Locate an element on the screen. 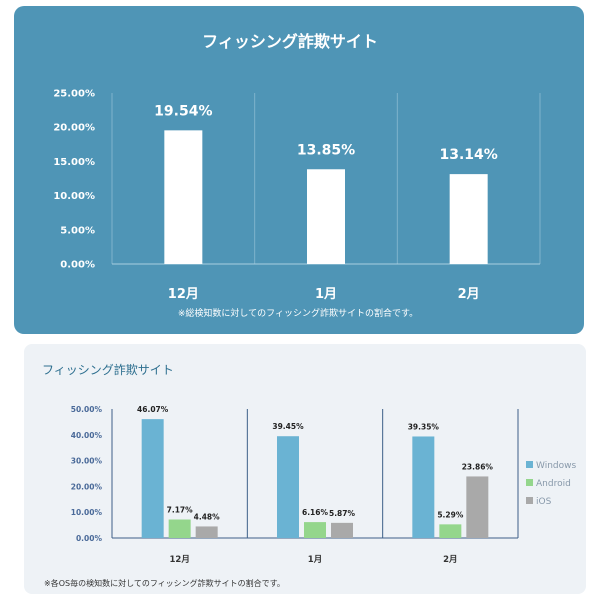 The height and width of the screenshot is (606, 600). chart2-x-tick-label: 12月 is located at coordinates (179, 560).